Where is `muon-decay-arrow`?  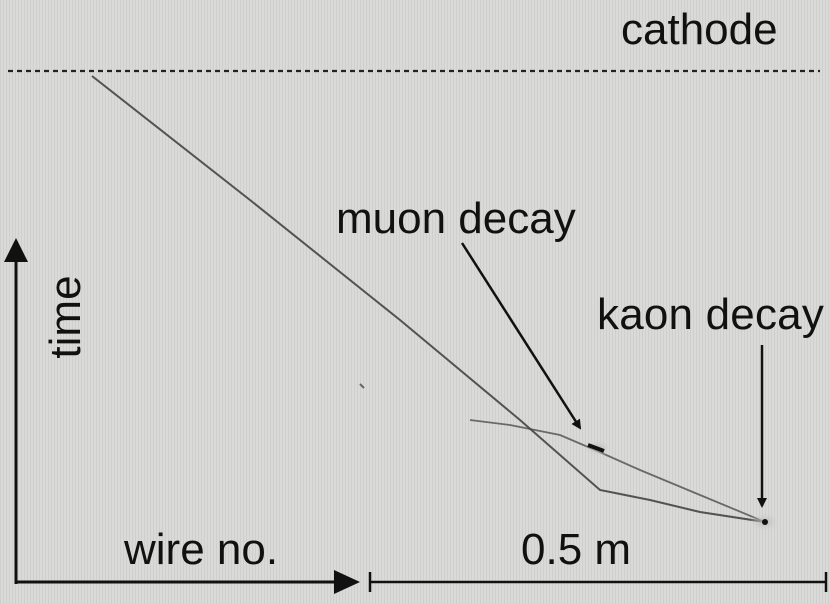
muon-decay-arrow is located at coordinates (521, 336).